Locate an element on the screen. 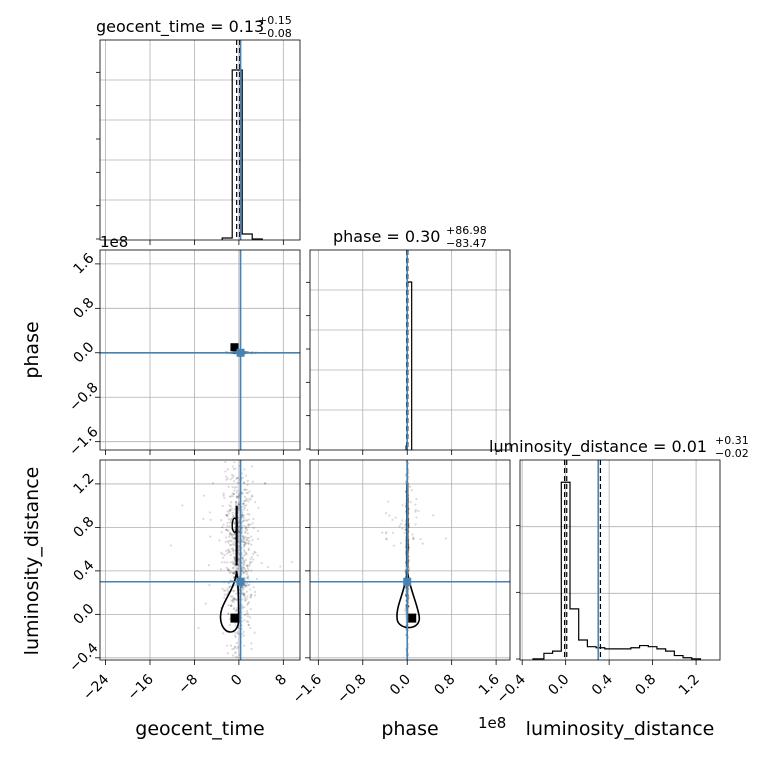 This screenshot has width=760, height=760. yticks-hist-phase is located at coordinates (401, 368).